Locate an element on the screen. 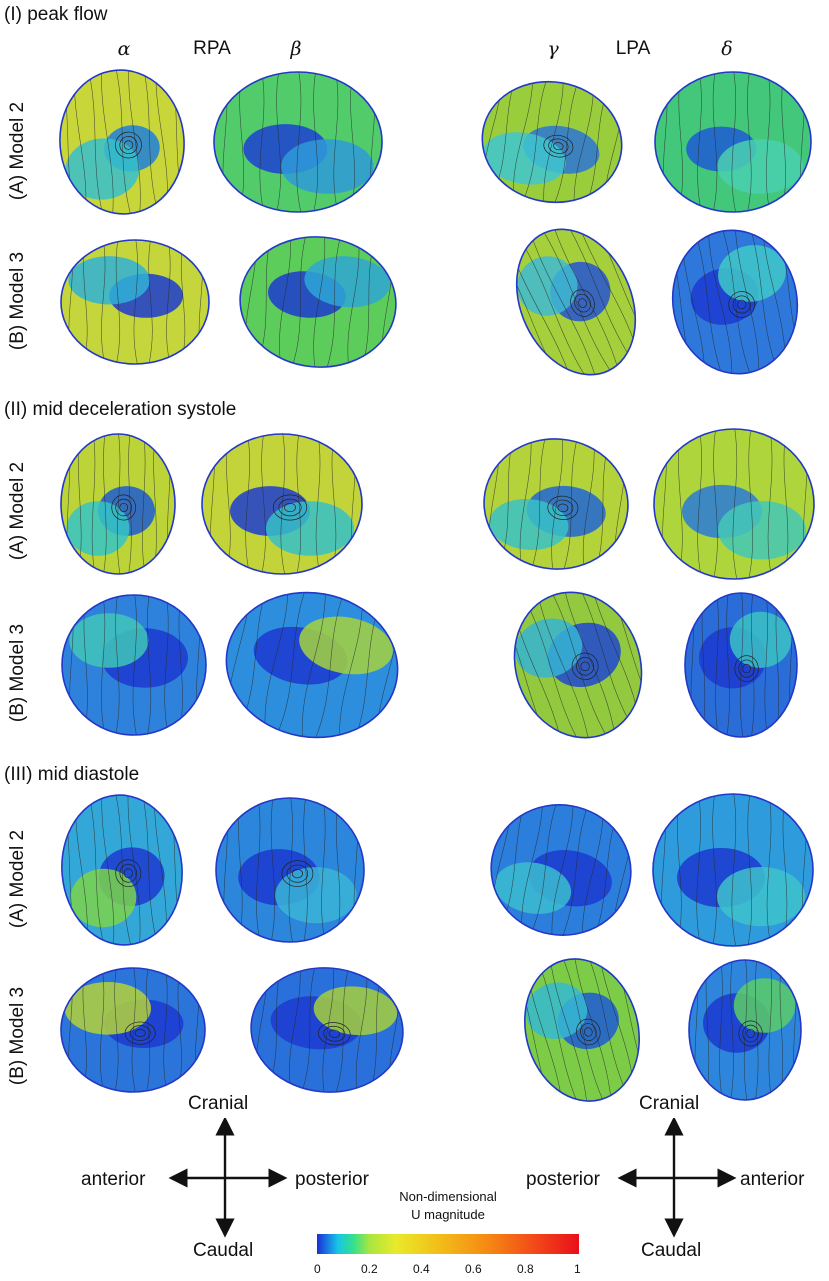 This screenshot has width=829, height=1281. flow-panel-s3-b3-delta is located at coordinates (745, 1030).